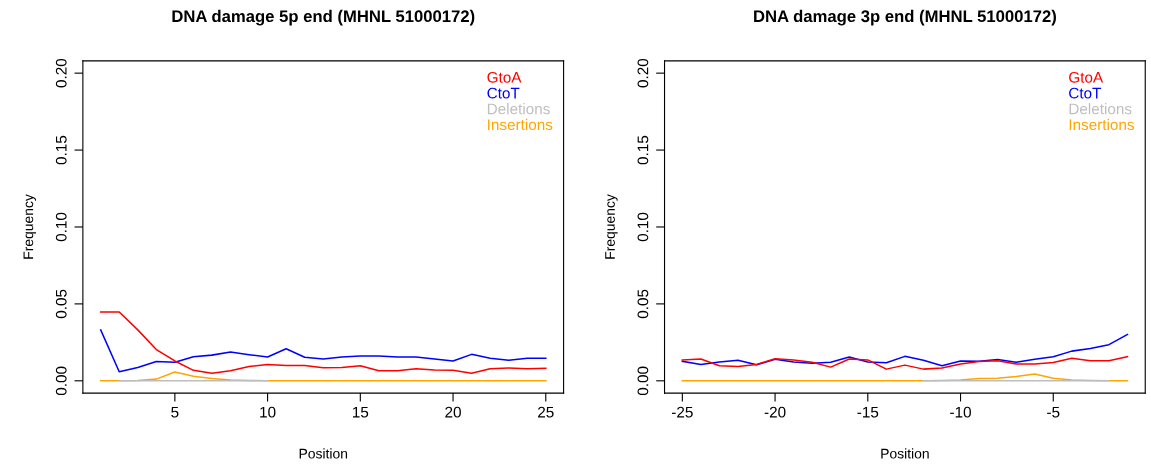 The height and width of the screenshot is (468, 1151). What do you see at coordinates (775, 412) in the screenshot?
I see `x-tick-label: -20` at bounding box center [775, 412].